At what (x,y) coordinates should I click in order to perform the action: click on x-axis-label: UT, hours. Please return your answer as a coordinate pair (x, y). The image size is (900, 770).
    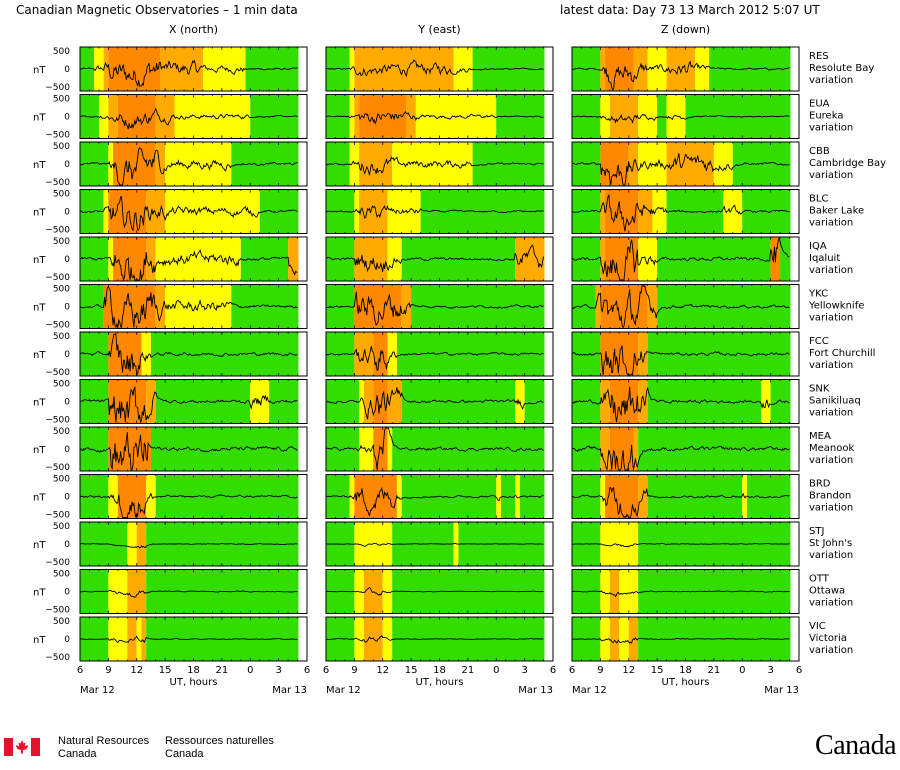
    Looking at the image, I should click on (440, 682).